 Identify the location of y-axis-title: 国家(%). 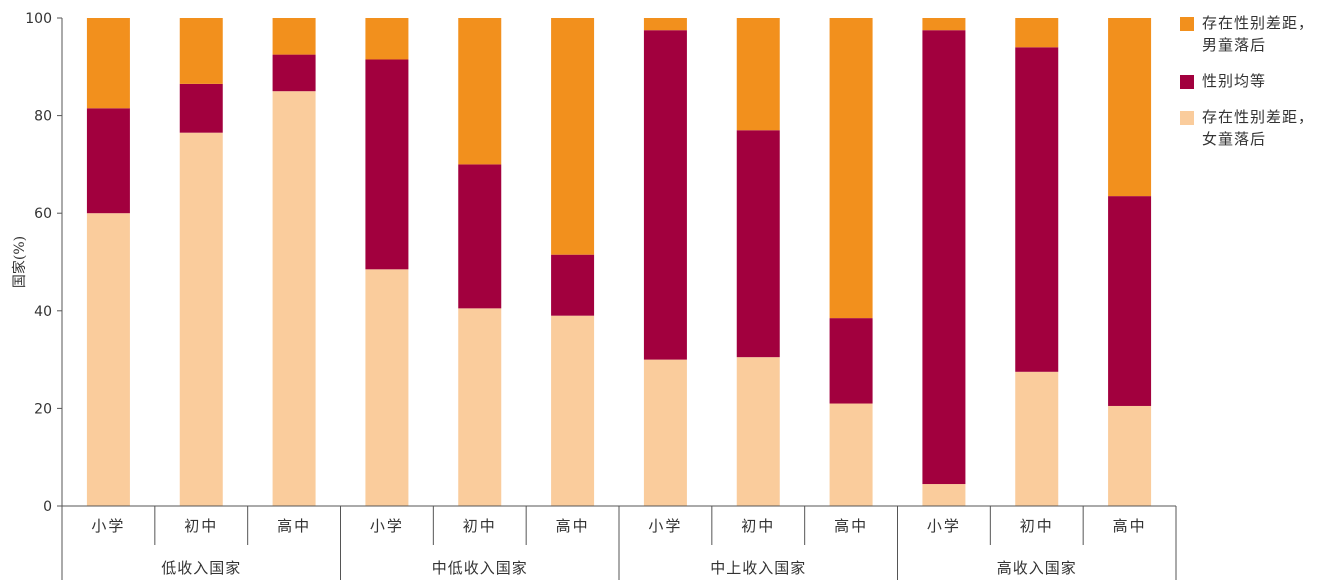
(19, 262).